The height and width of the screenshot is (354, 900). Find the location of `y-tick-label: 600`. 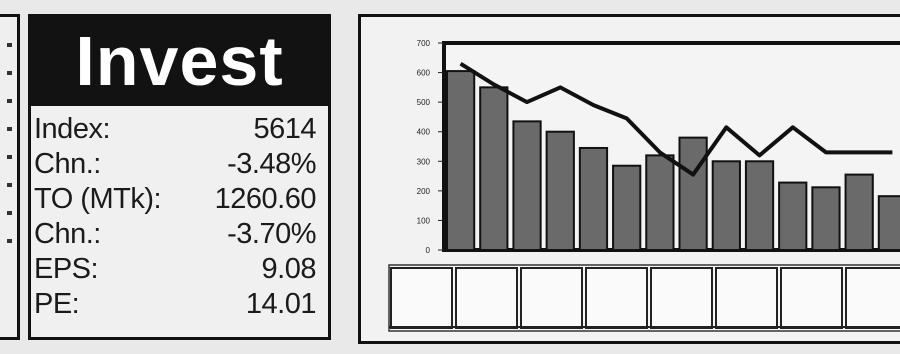

y-tick-label: 600 is located at coordinates (424, 73).